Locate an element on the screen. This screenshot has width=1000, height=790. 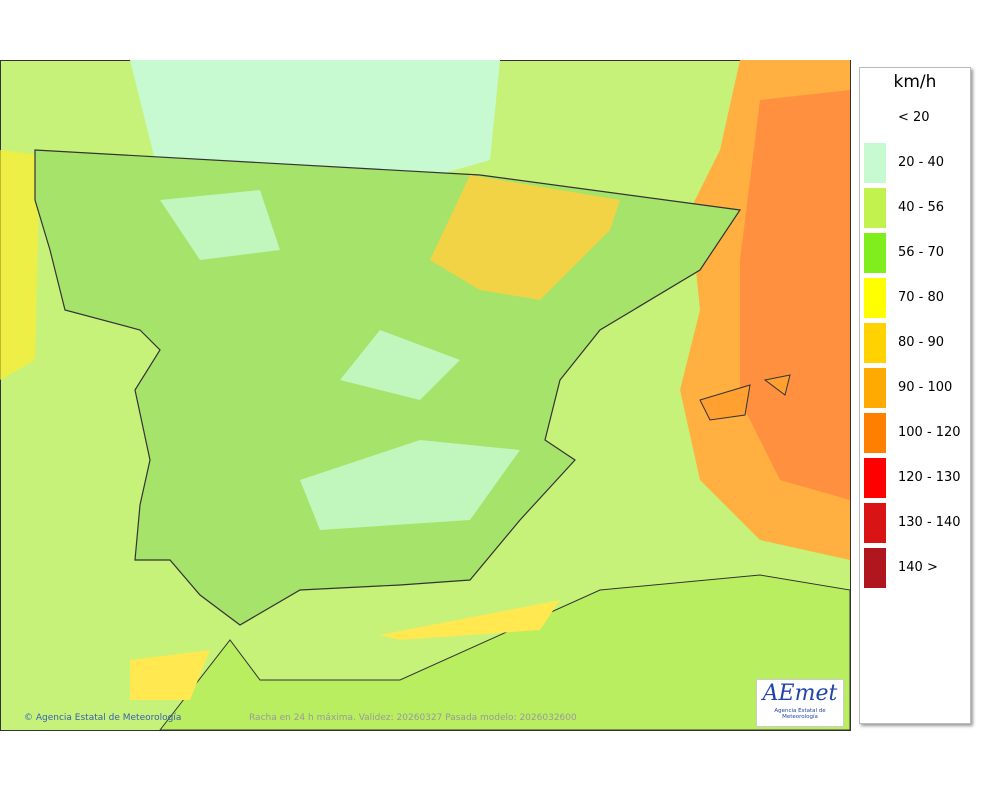
credit: © Agencia Estatal de Meteorología is located at coordinates (103, 718).